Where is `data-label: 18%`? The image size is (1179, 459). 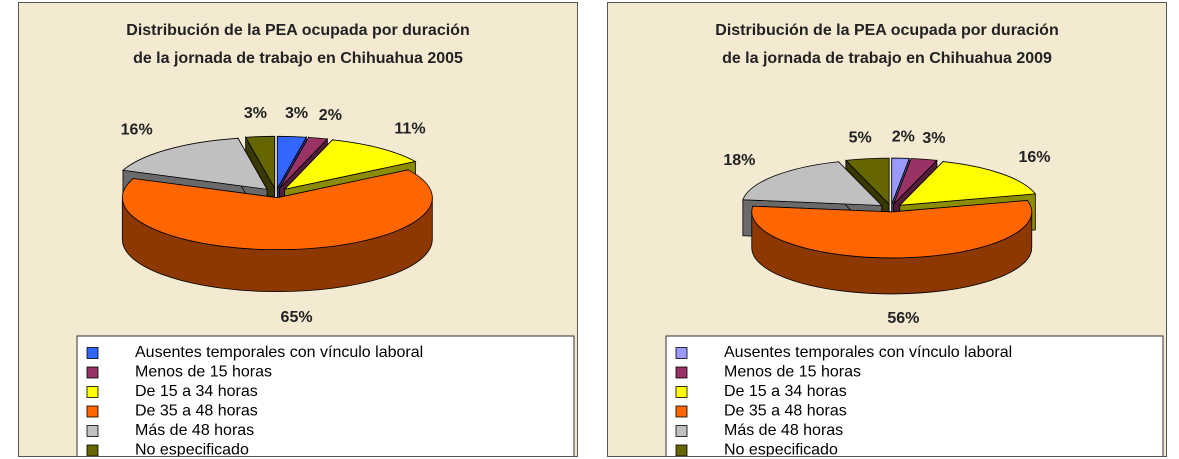 data-label: 18% is located at coordinates (739, 160).